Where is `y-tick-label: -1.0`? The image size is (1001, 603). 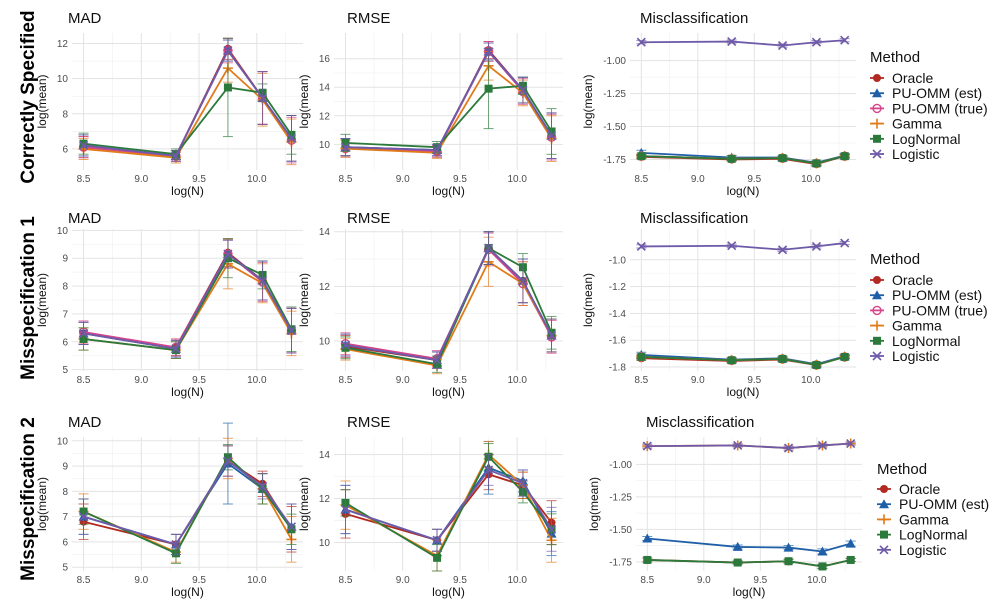 y-tick-label: -1.0 is located at coordinates (618, 260).